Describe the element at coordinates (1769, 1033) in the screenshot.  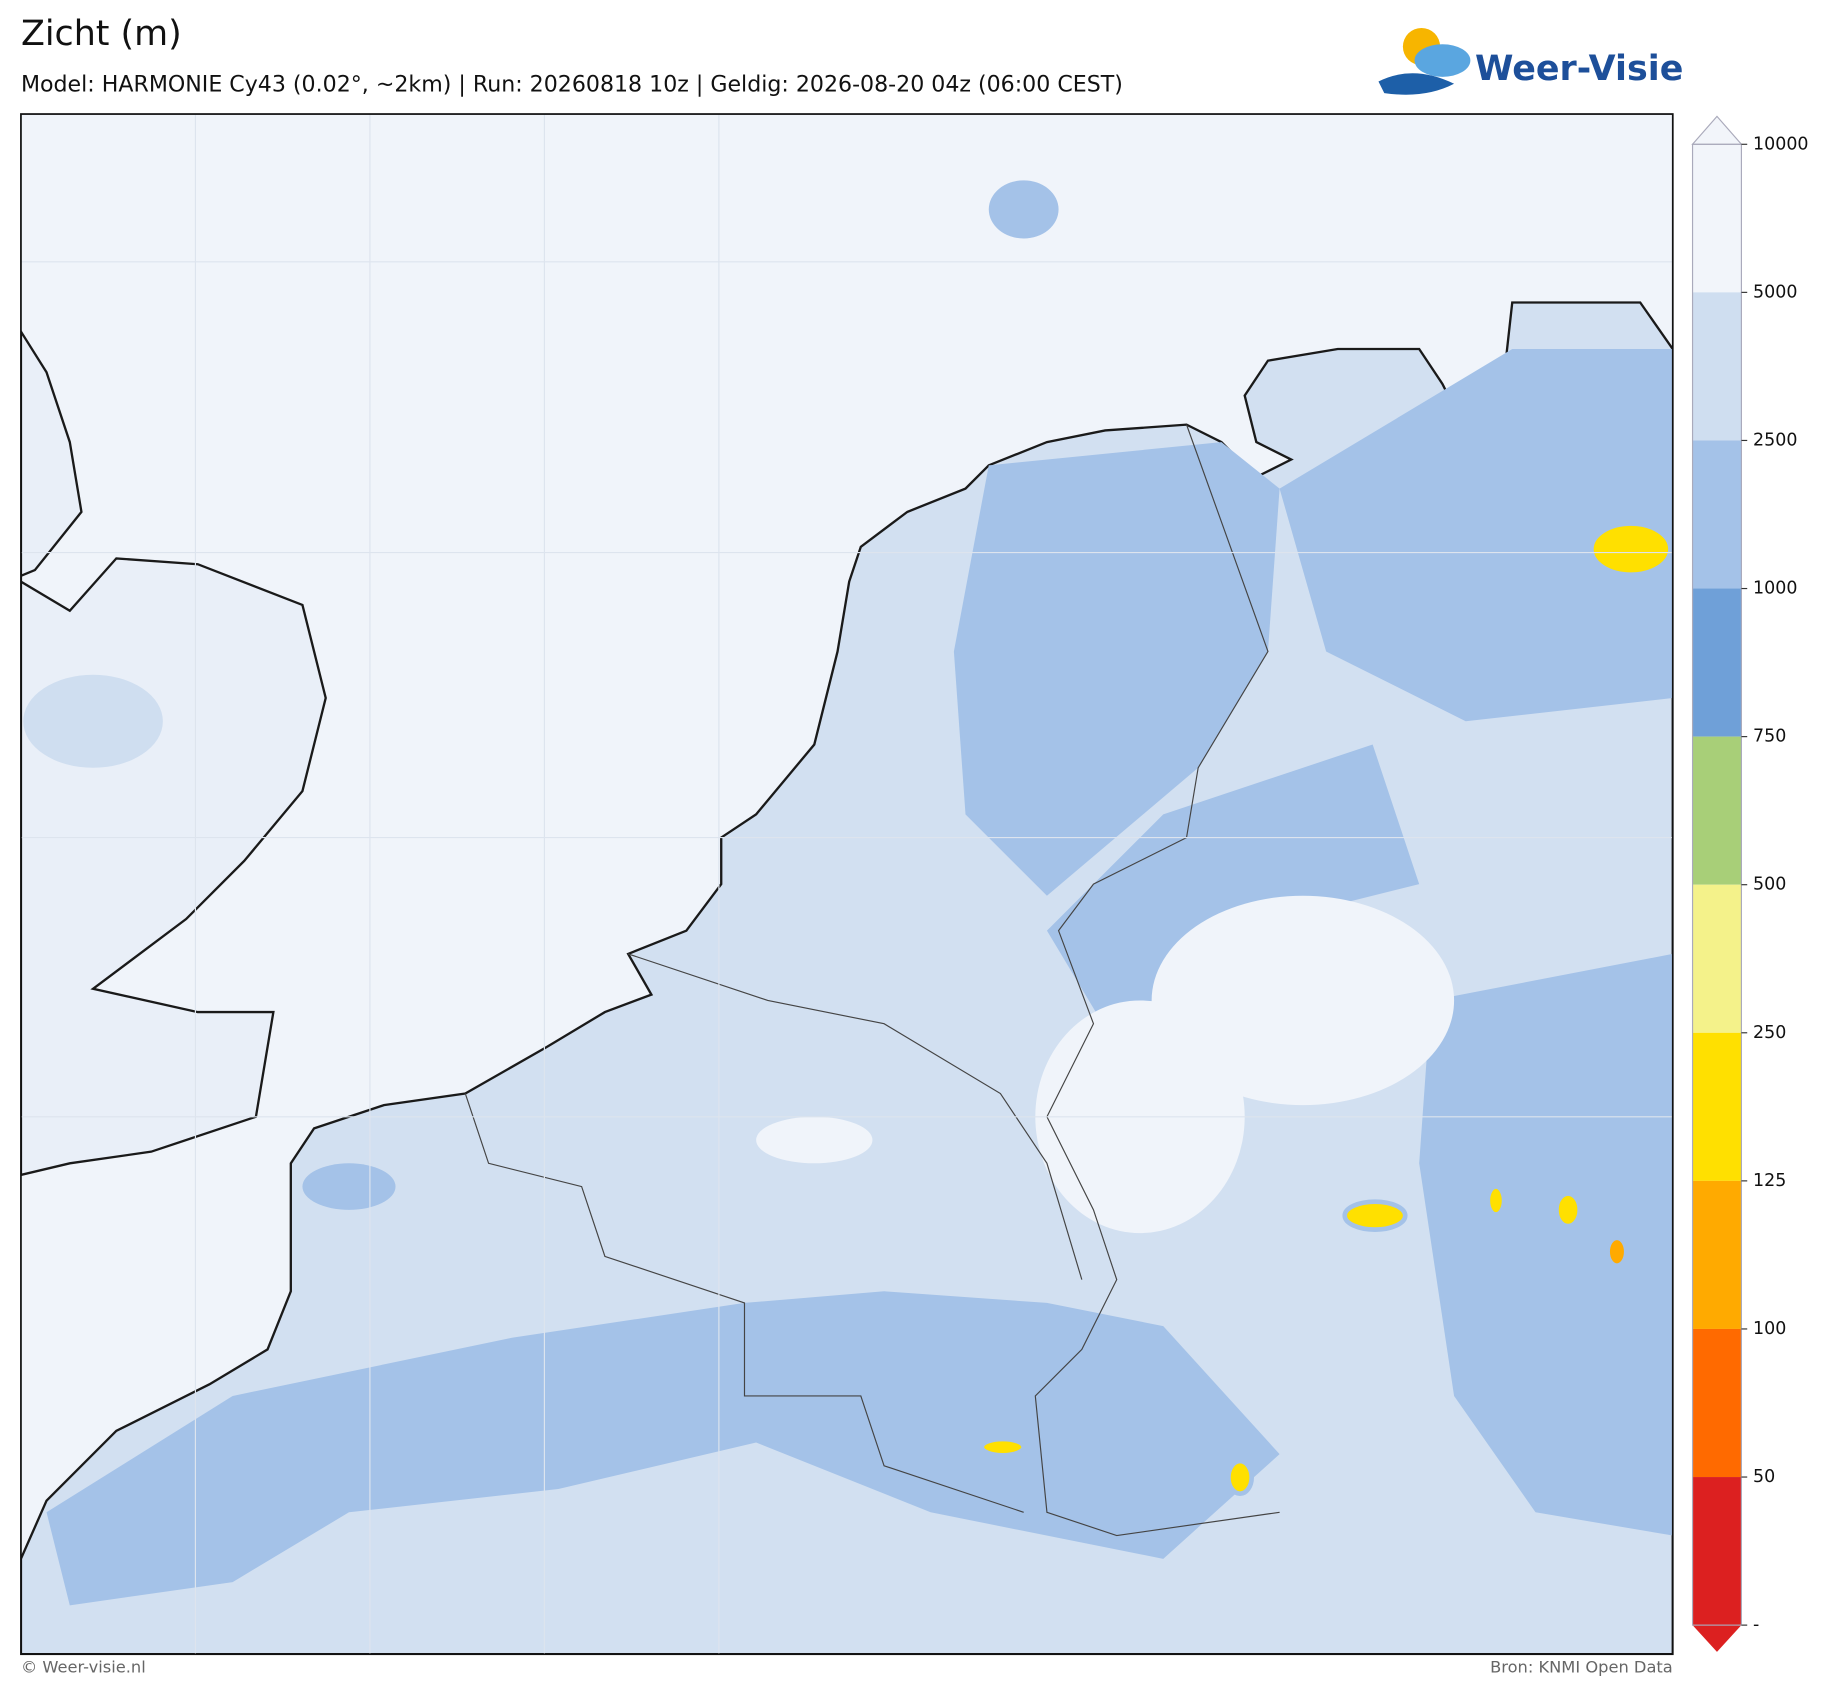
I see `colorbar-label: 250` at that location.